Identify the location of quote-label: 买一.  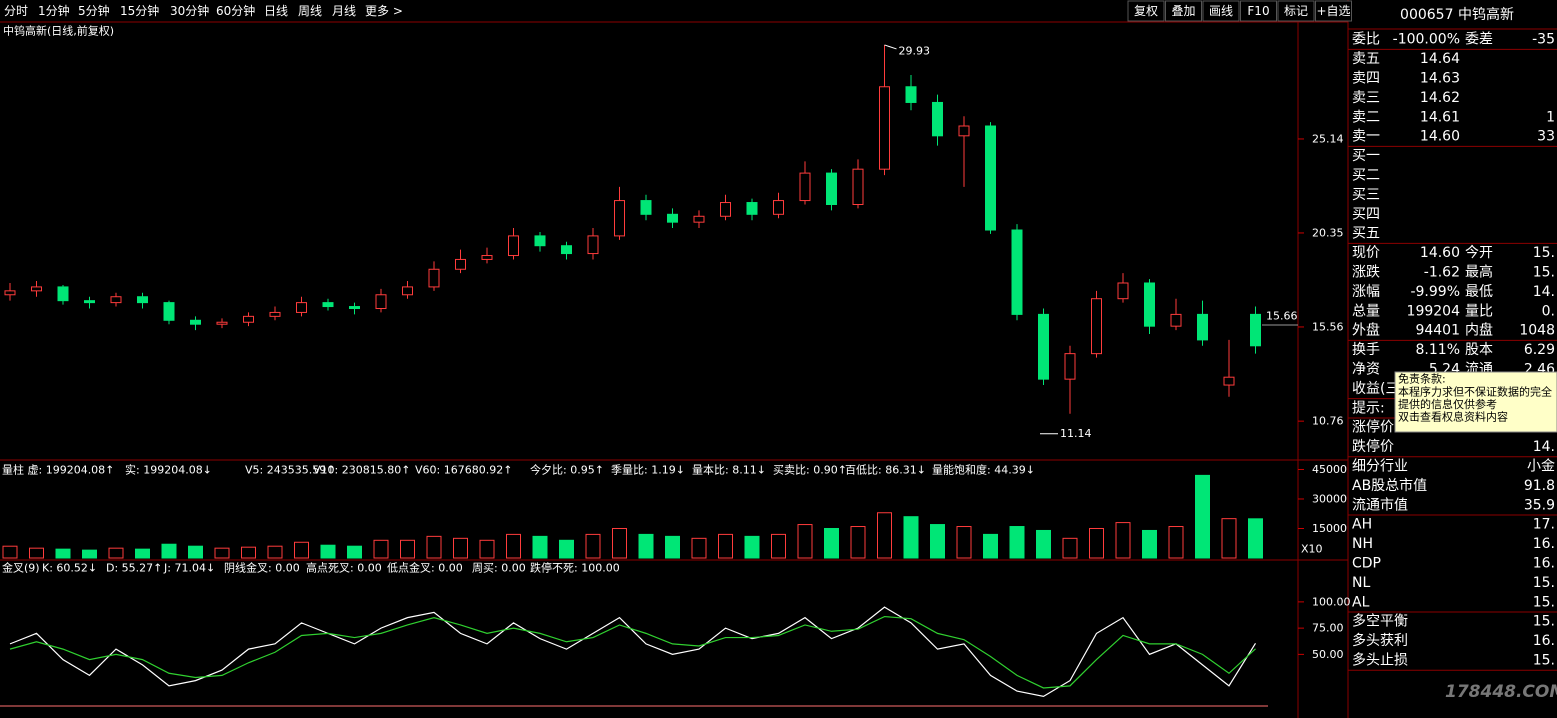
(1366, 156).